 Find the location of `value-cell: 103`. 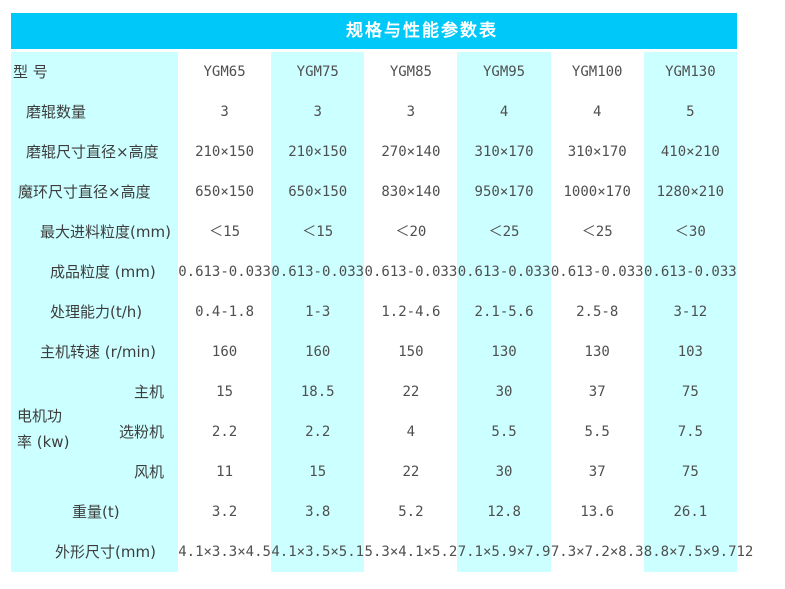

value-cell: 103 is located at coordinates (690, 352).